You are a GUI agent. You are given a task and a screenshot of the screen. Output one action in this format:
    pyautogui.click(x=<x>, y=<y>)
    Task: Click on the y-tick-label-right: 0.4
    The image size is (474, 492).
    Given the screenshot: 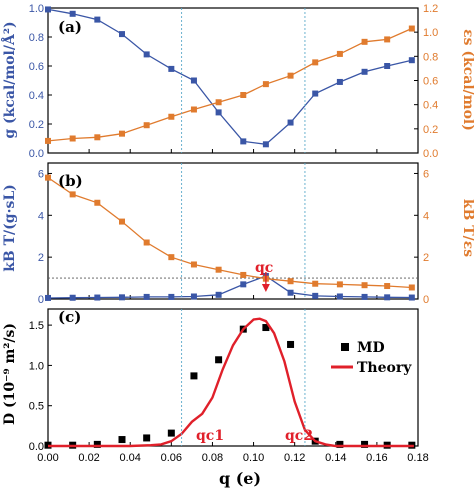 What is the action you would take?
    pyautogui.click(x=430, y=106)
    